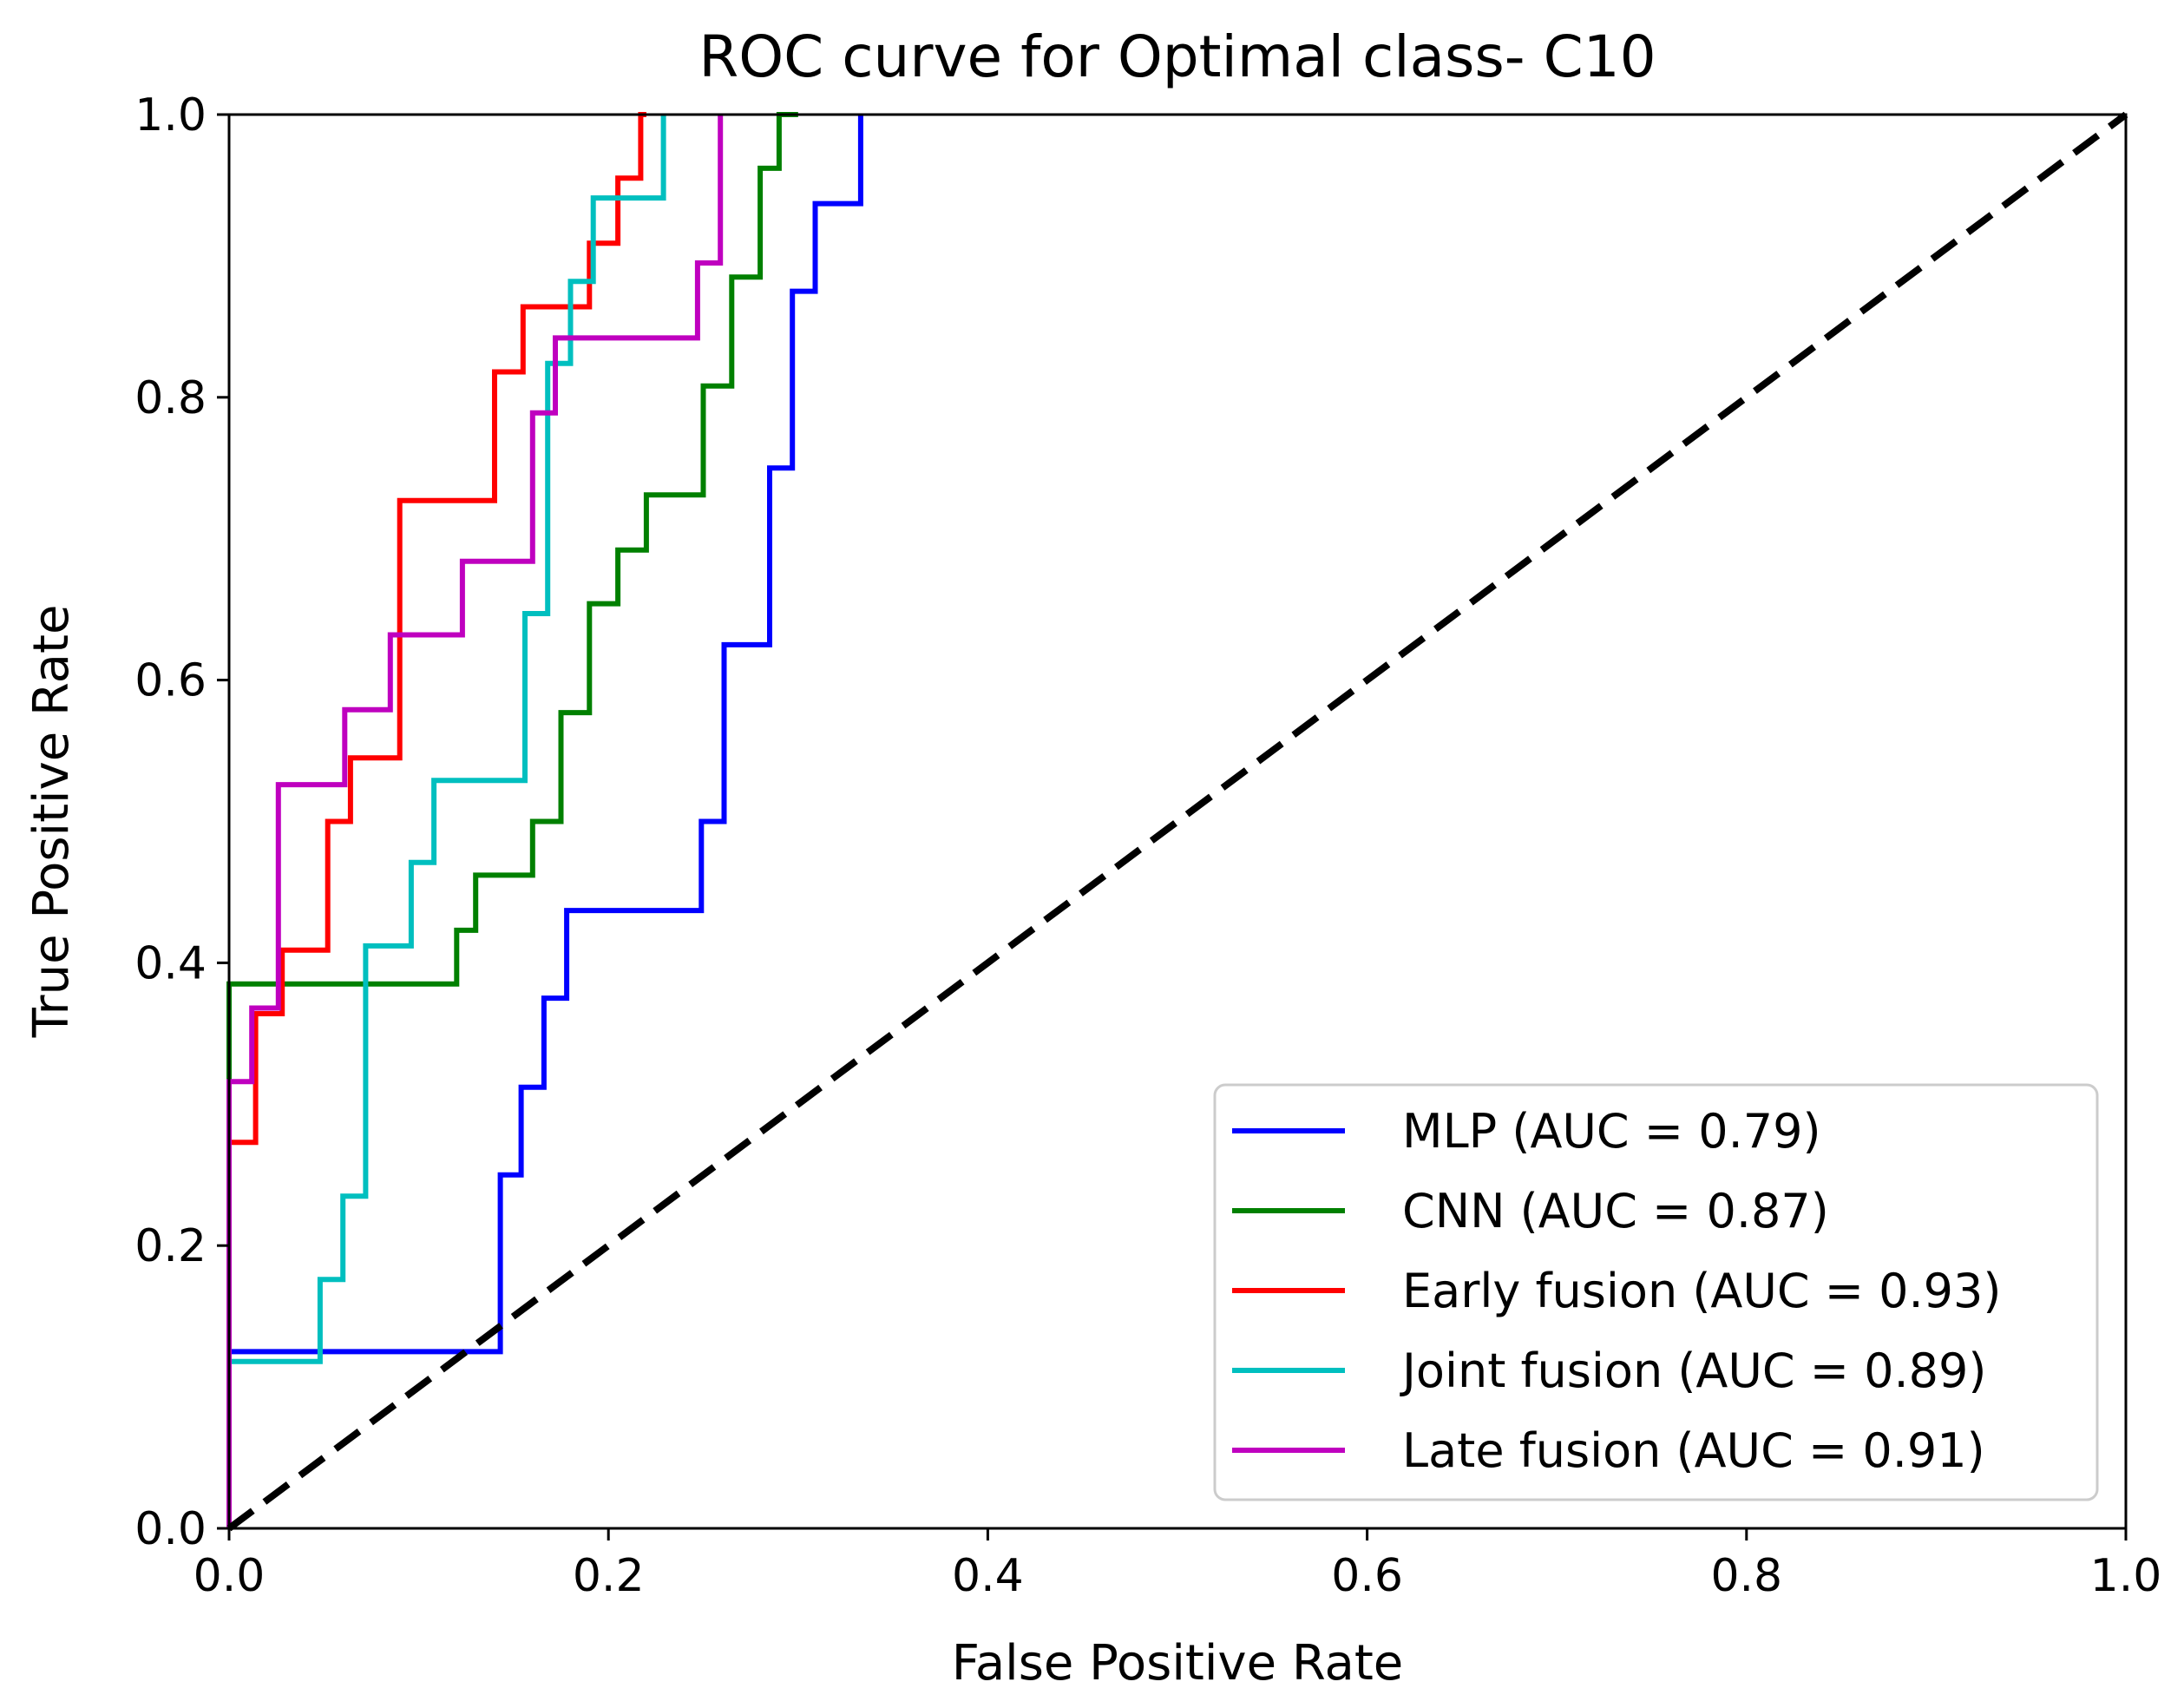 The width and height of the screenshot is (2184, 1708). What do you see at coordinates (170, 963) in the screenshot?
I see `y-tick-label: 0.4` at bounding box center [170, 963].